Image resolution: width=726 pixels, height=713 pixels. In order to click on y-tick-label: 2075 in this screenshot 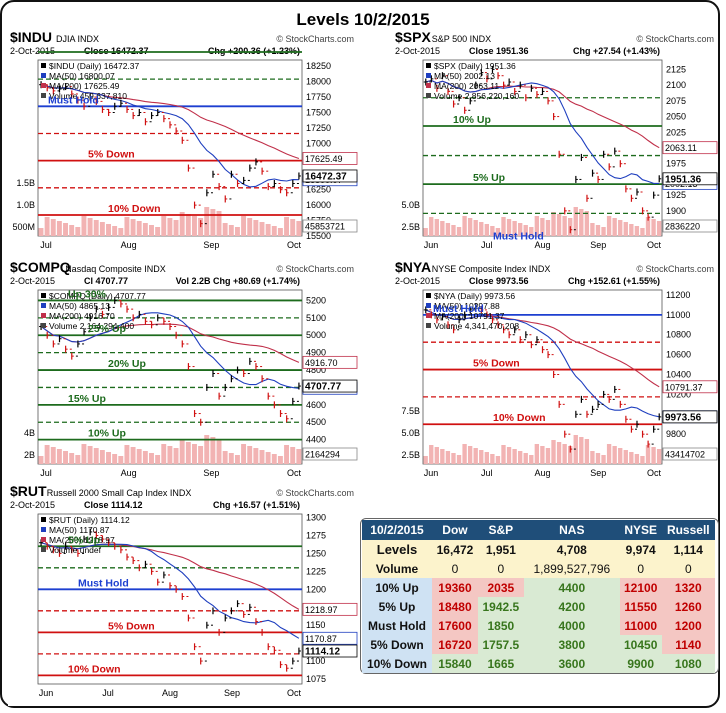, I will do `click(676, 101)`.